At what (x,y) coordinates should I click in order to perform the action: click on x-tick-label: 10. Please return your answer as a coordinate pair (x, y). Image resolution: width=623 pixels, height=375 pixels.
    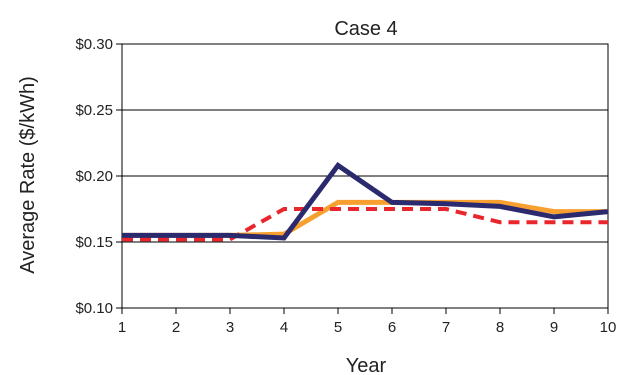
    Looking at the image, I should click on (608, 327).